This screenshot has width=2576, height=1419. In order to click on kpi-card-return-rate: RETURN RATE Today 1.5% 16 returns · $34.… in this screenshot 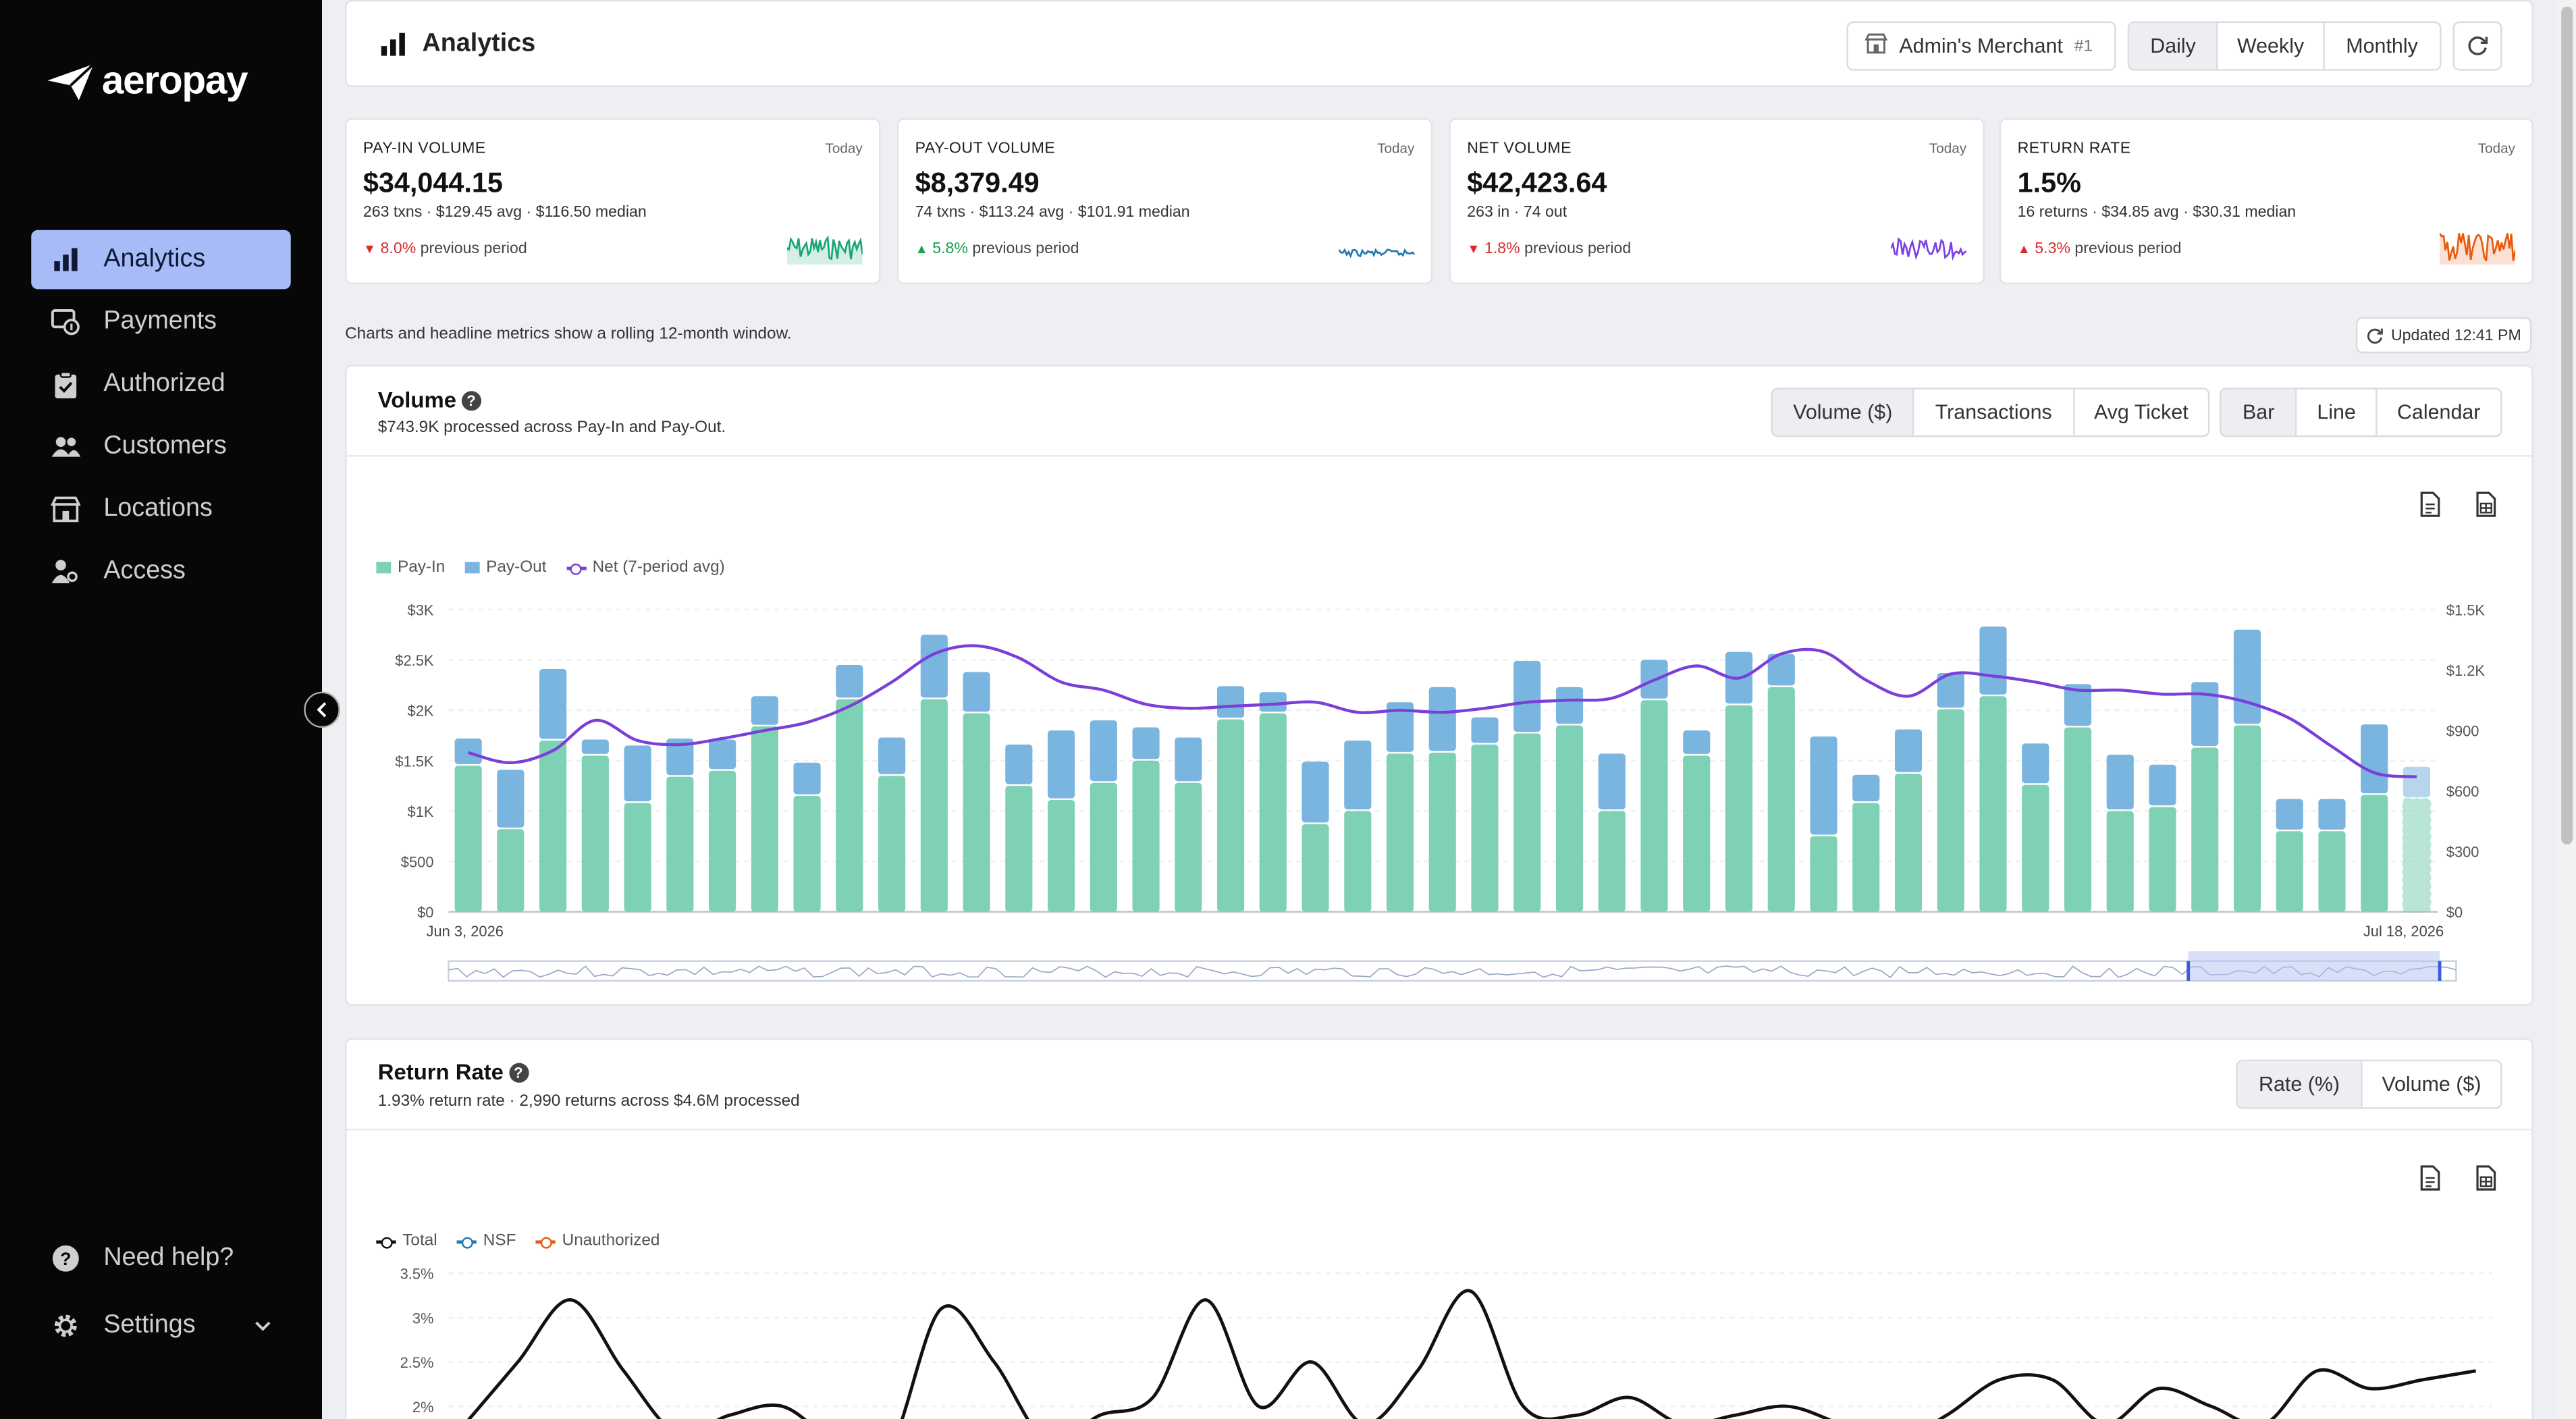, I will do `click(2266, 202)`.